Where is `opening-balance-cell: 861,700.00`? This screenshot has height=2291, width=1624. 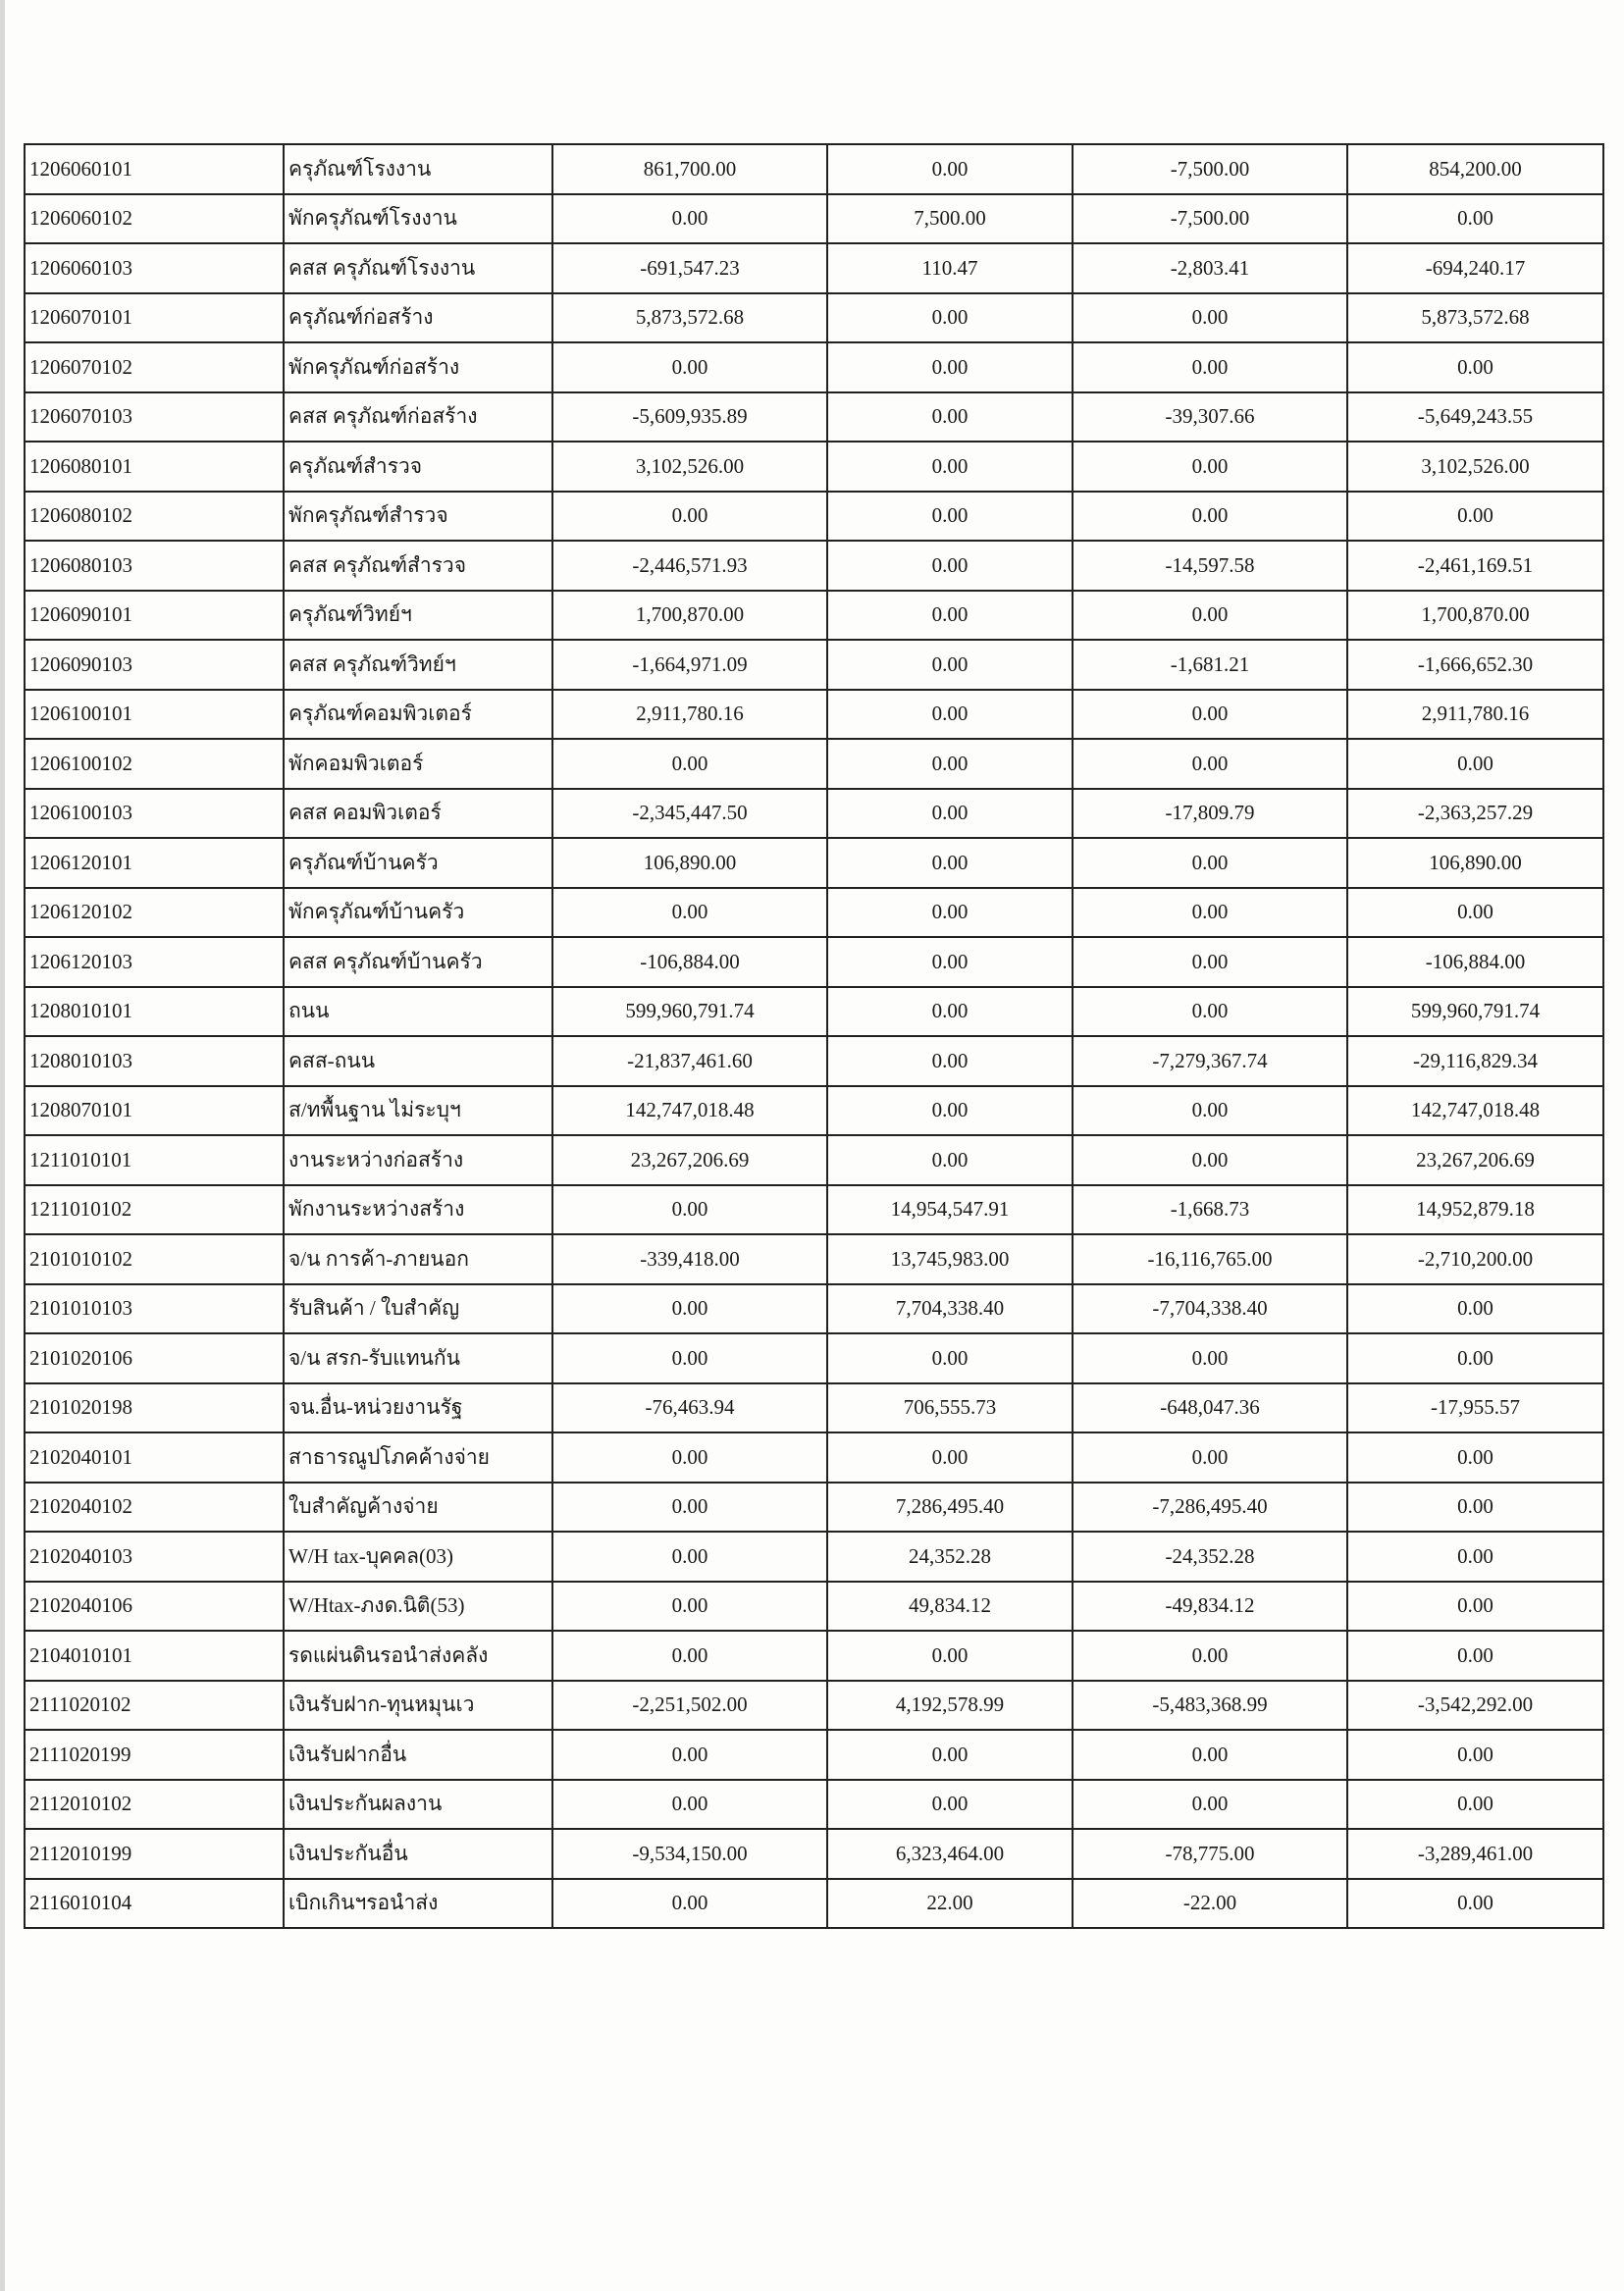
opening-balance-cell: 861,700.00 is located at coordinates (689, 169).